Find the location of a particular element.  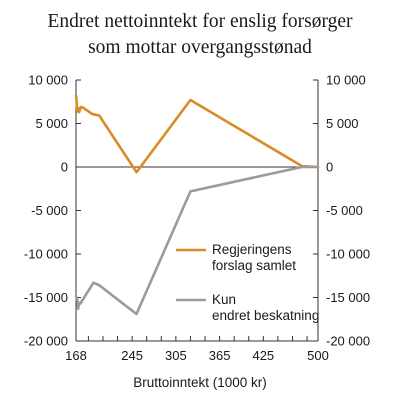

y-tick-label-left: 0 is located at coordinates (64, 167).